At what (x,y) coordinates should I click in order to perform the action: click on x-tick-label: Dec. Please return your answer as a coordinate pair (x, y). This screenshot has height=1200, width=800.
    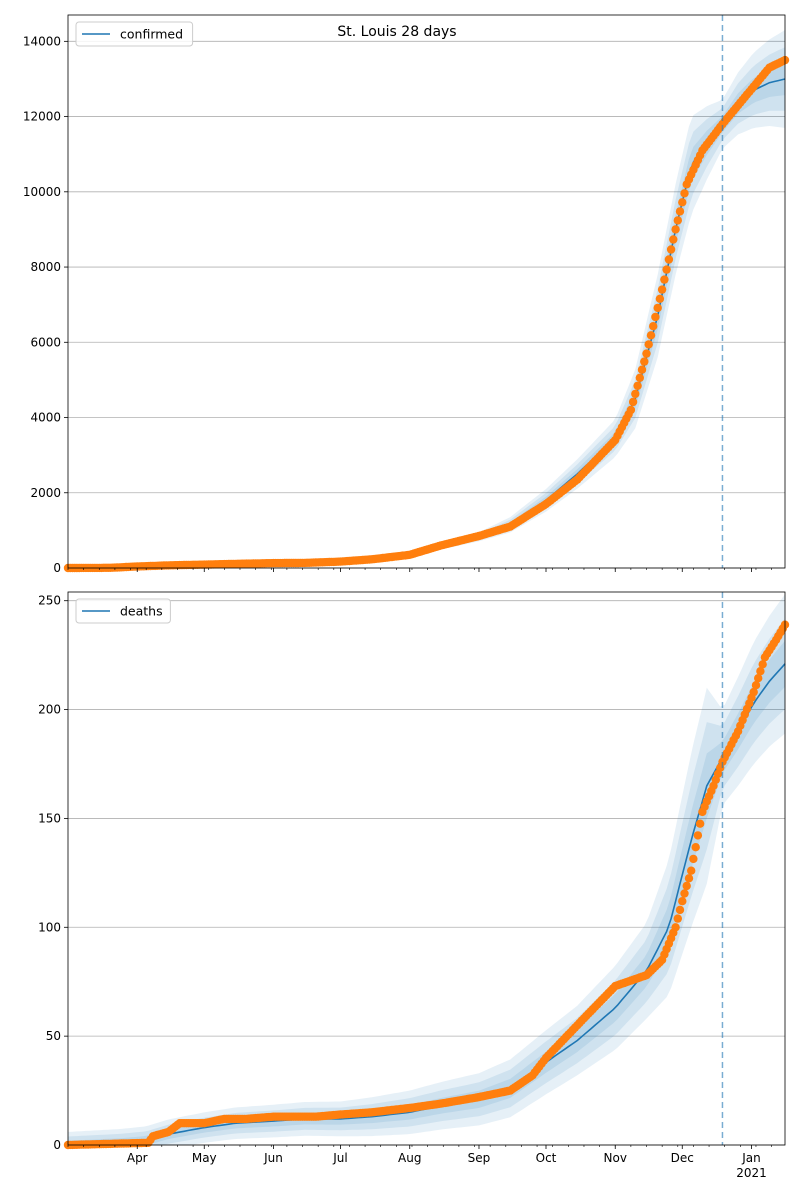
    Looking at the image, I should click on (682, 1158).